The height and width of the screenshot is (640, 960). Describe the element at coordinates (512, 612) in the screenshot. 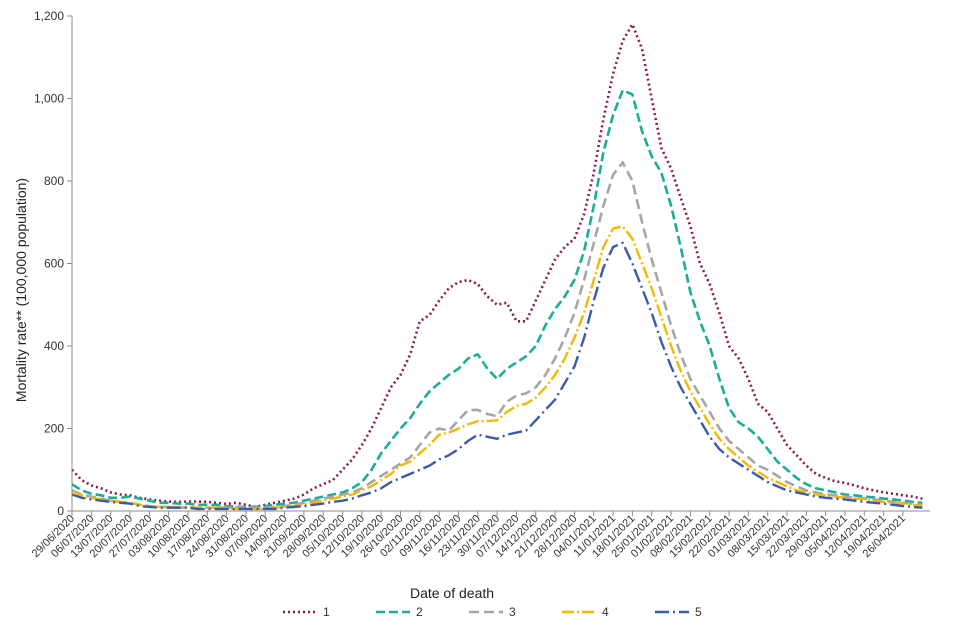

I see `legend-label-3: 3` at that location.